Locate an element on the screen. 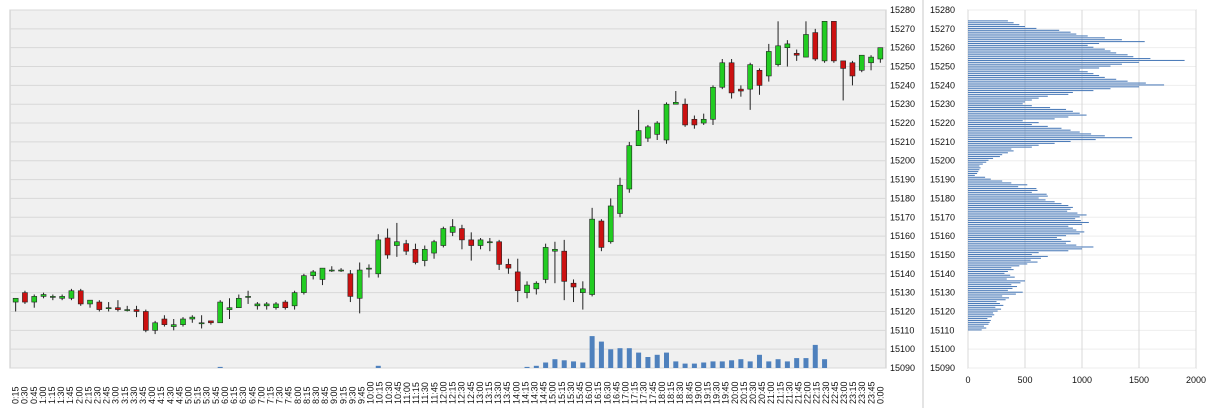 Image resolution: width=1212 pixels, height=408 pixels. x-tick-label: 3:00 is located at coordinates (116, 395).